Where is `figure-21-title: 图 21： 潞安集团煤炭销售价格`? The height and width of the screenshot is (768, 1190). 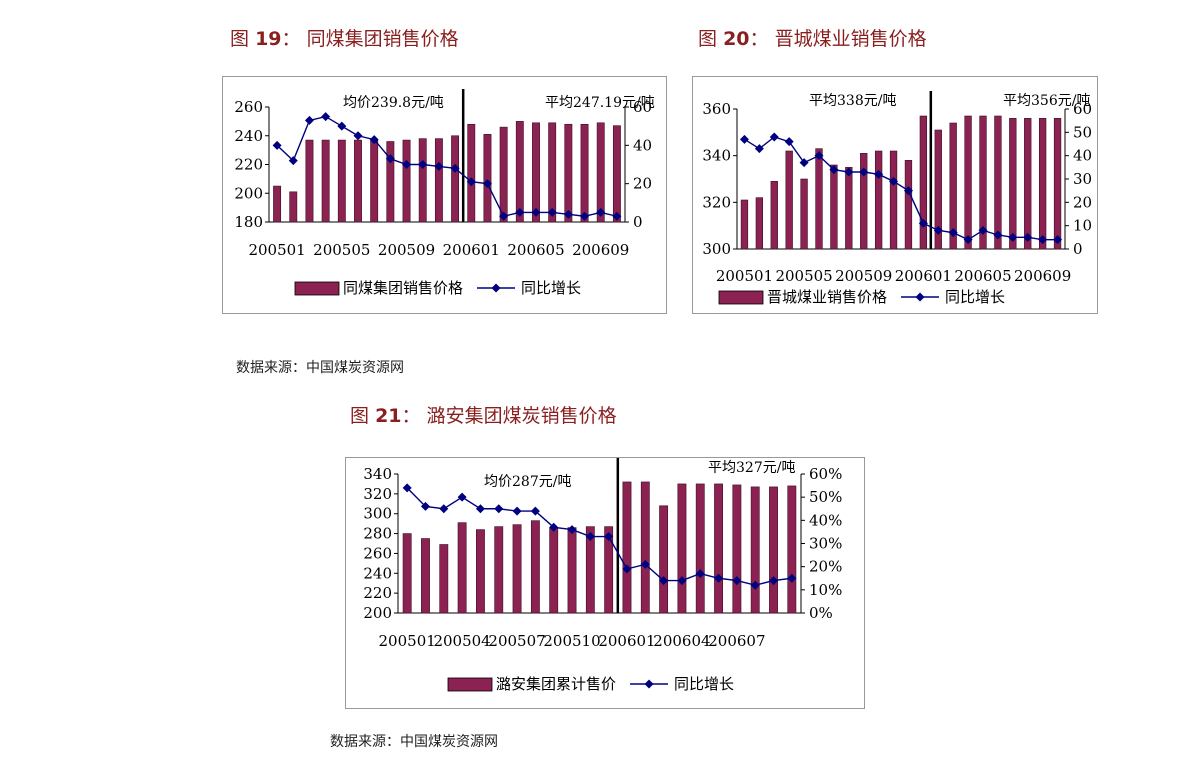 figure-21-title: 图 21： 潞安集团煤炭销售价格 is located at coordinates (483, 416).